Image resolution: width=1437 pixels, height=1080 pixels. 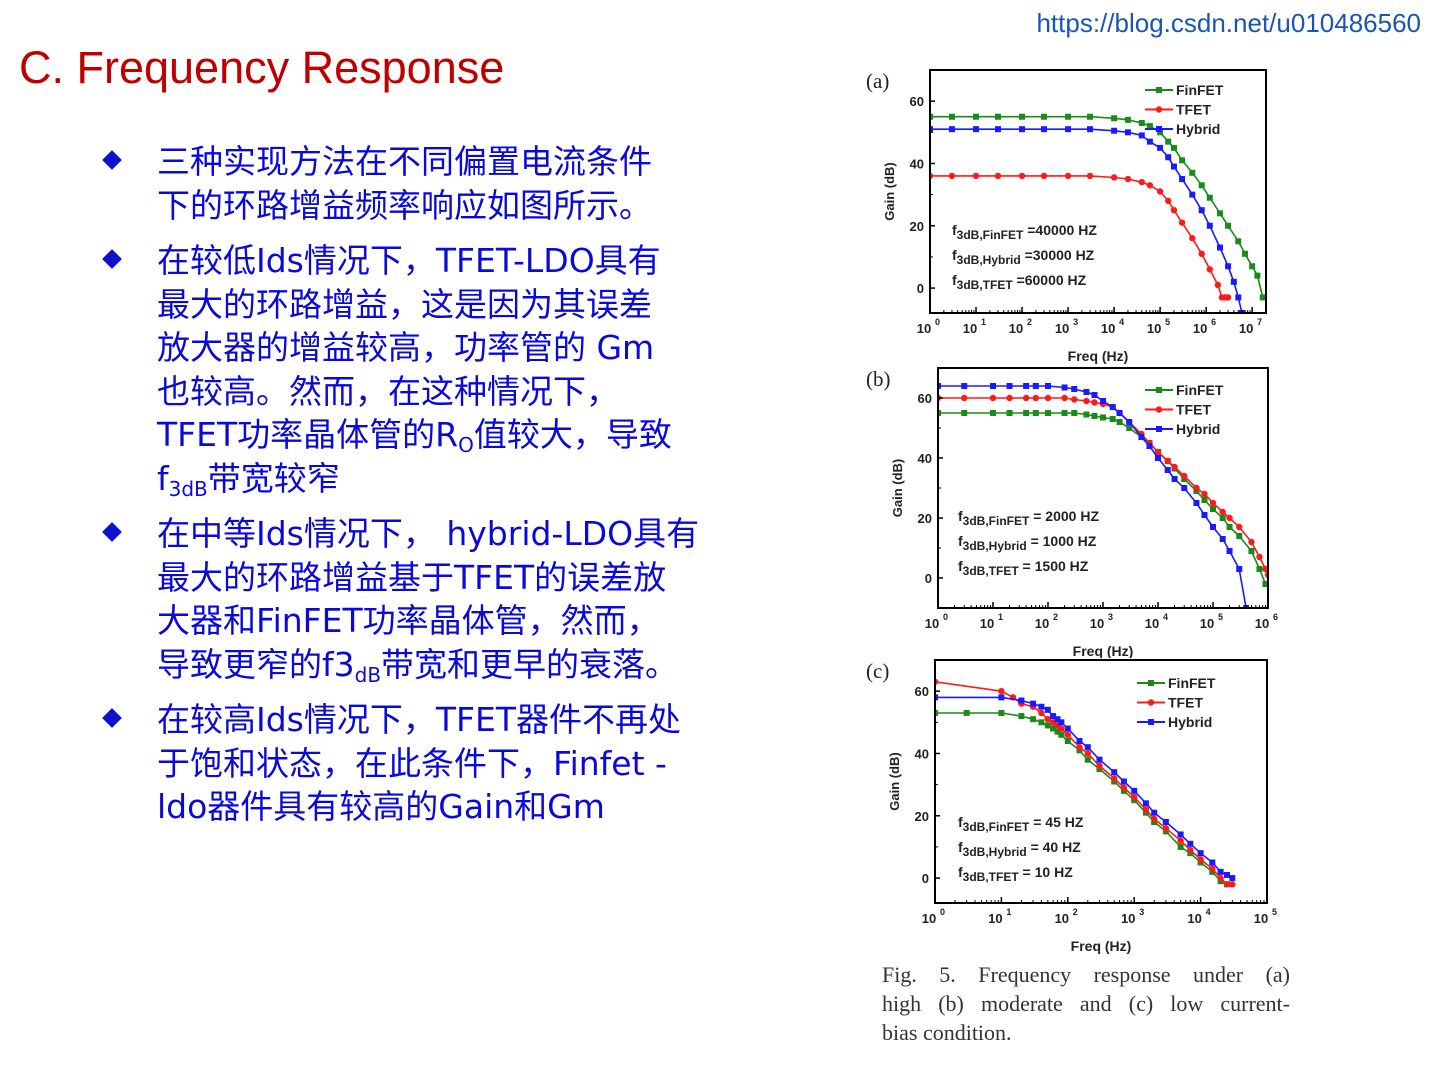 What do you see at coordinates (112, 532) in the screenshot?
I see `diamond-bullet-icon` at bounding box center [112, 532].